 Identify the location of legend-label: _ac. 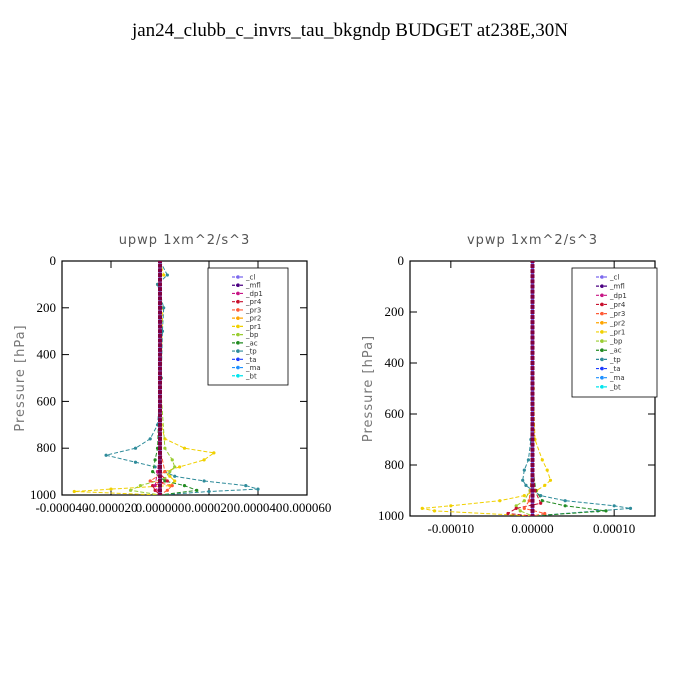
(615, 351).